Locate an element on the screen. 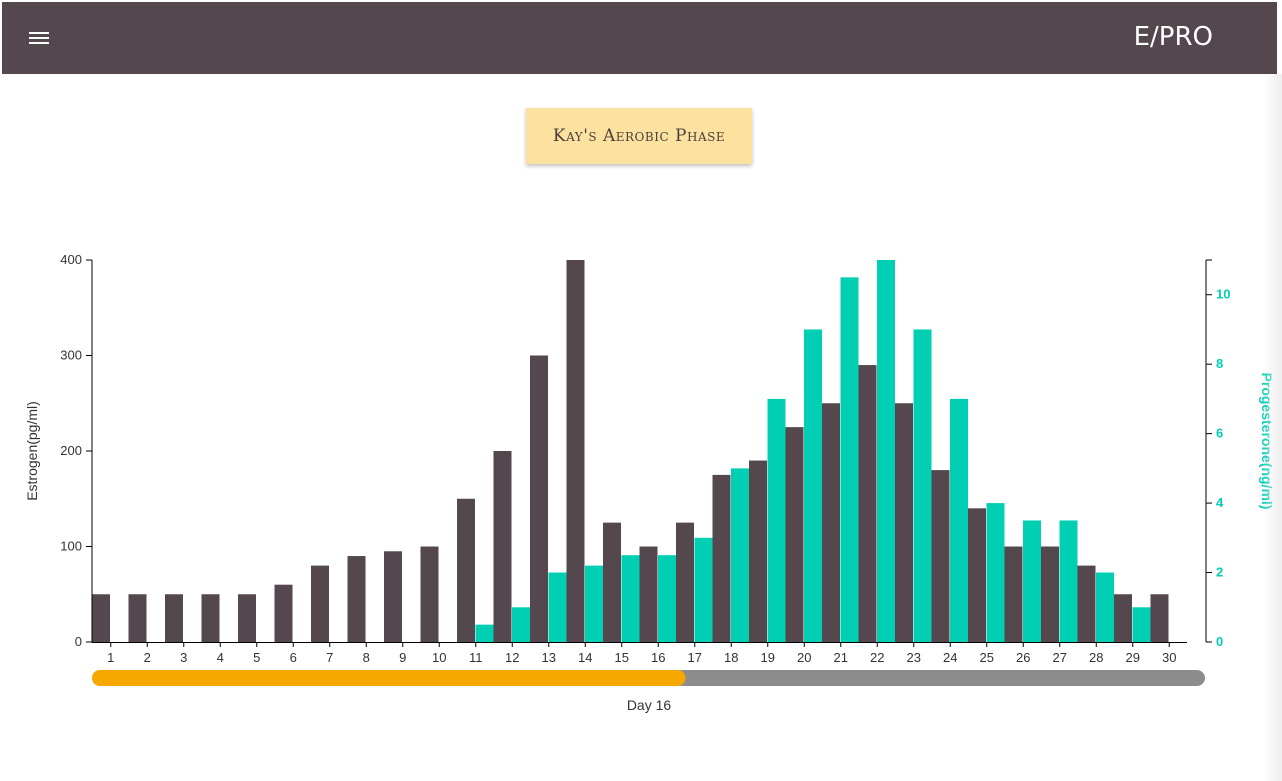 The image size is (1282, 781). x-axis-tick-label: 25 is located at coordinates (987, 657).